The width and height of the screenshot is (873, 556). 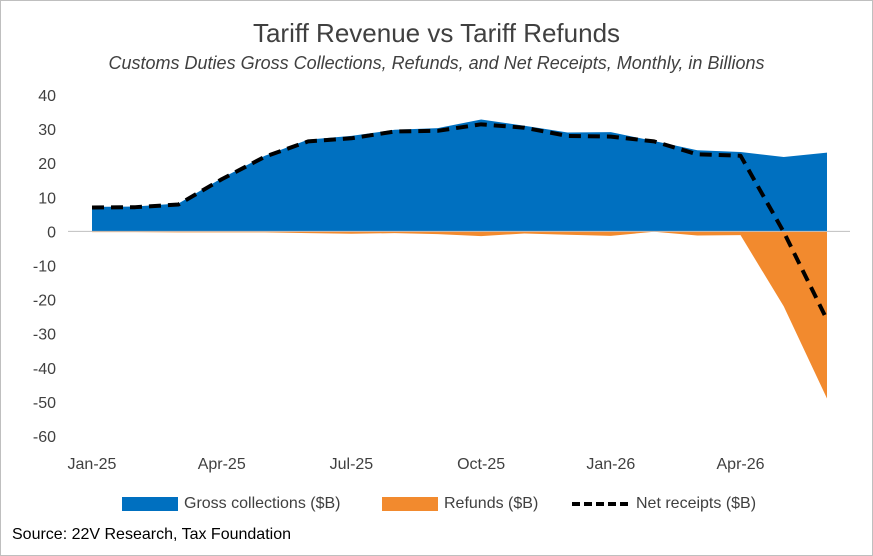 What do you see at coordinates (44, 335) in the screenshot?
I see `y-tick-label: -30` at bounding box center [44, 335].